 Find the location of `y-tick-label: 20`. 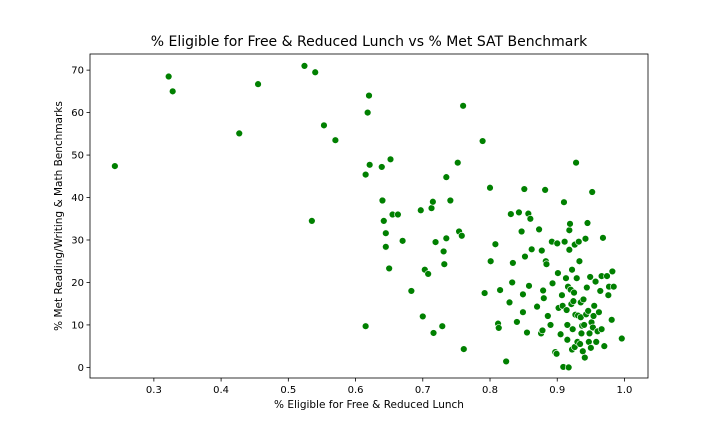

y-tick-label: 20 is located at coordinates (77, 283).